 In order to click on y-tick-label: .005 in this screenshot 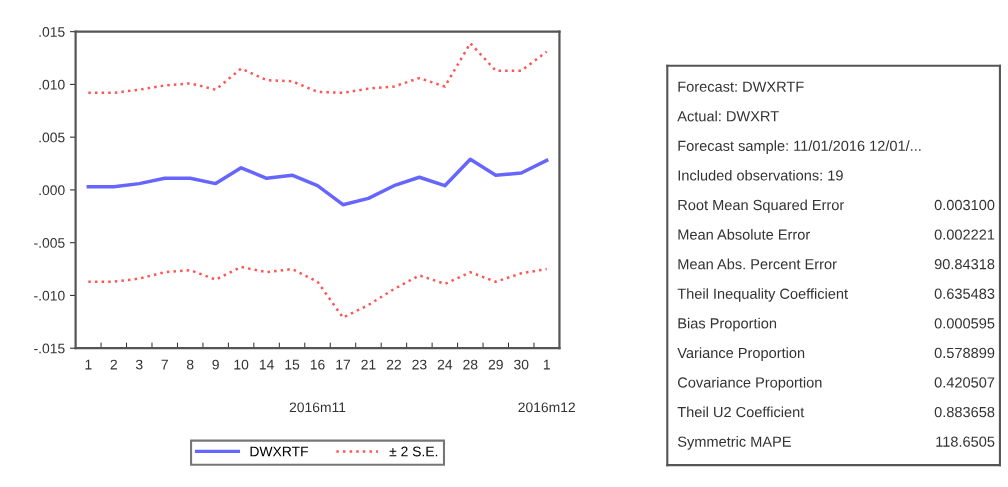, I will do `click(52, 137)`.